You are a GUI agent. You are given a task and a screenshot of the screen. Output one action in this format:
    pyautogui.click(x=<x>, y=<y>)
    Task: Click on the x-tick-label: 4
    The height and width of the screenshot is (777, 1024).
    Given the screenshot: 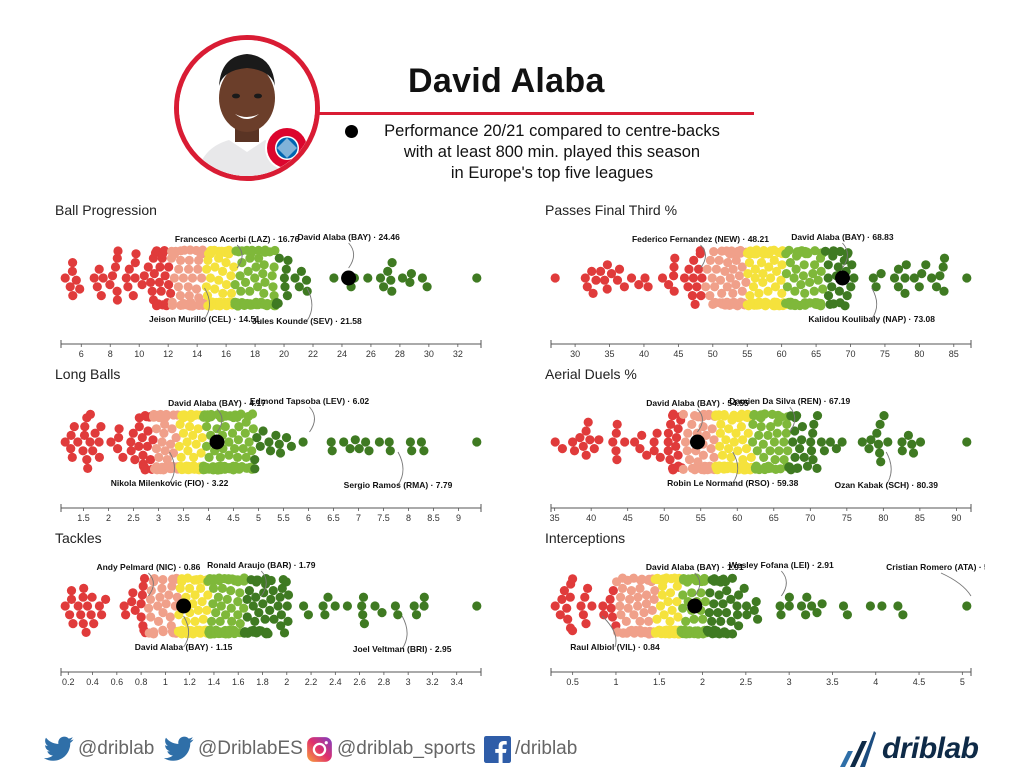 What is the action you would take?
    pyautogui.click(x=875, y=682)
    